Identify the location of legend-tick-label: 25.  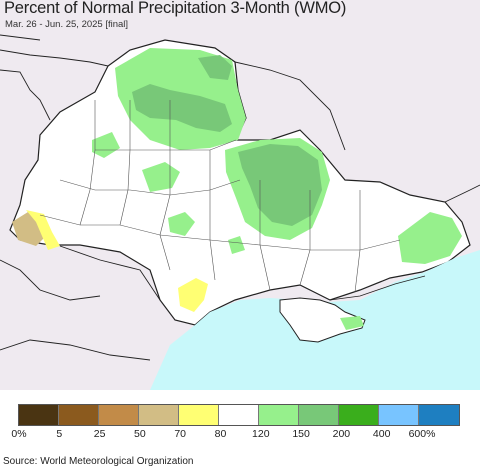
(99, 434).